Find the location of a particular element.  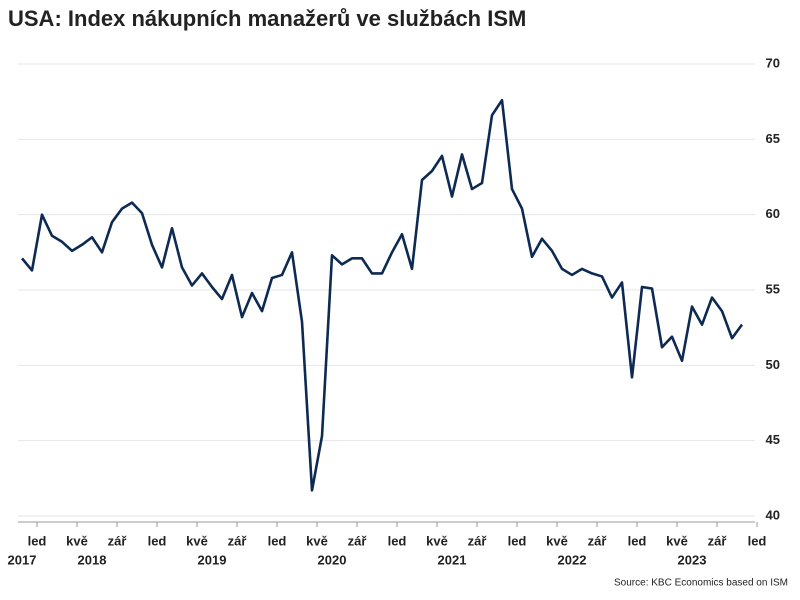

y-tick-label: 55 is located at coordinates (773, 288).